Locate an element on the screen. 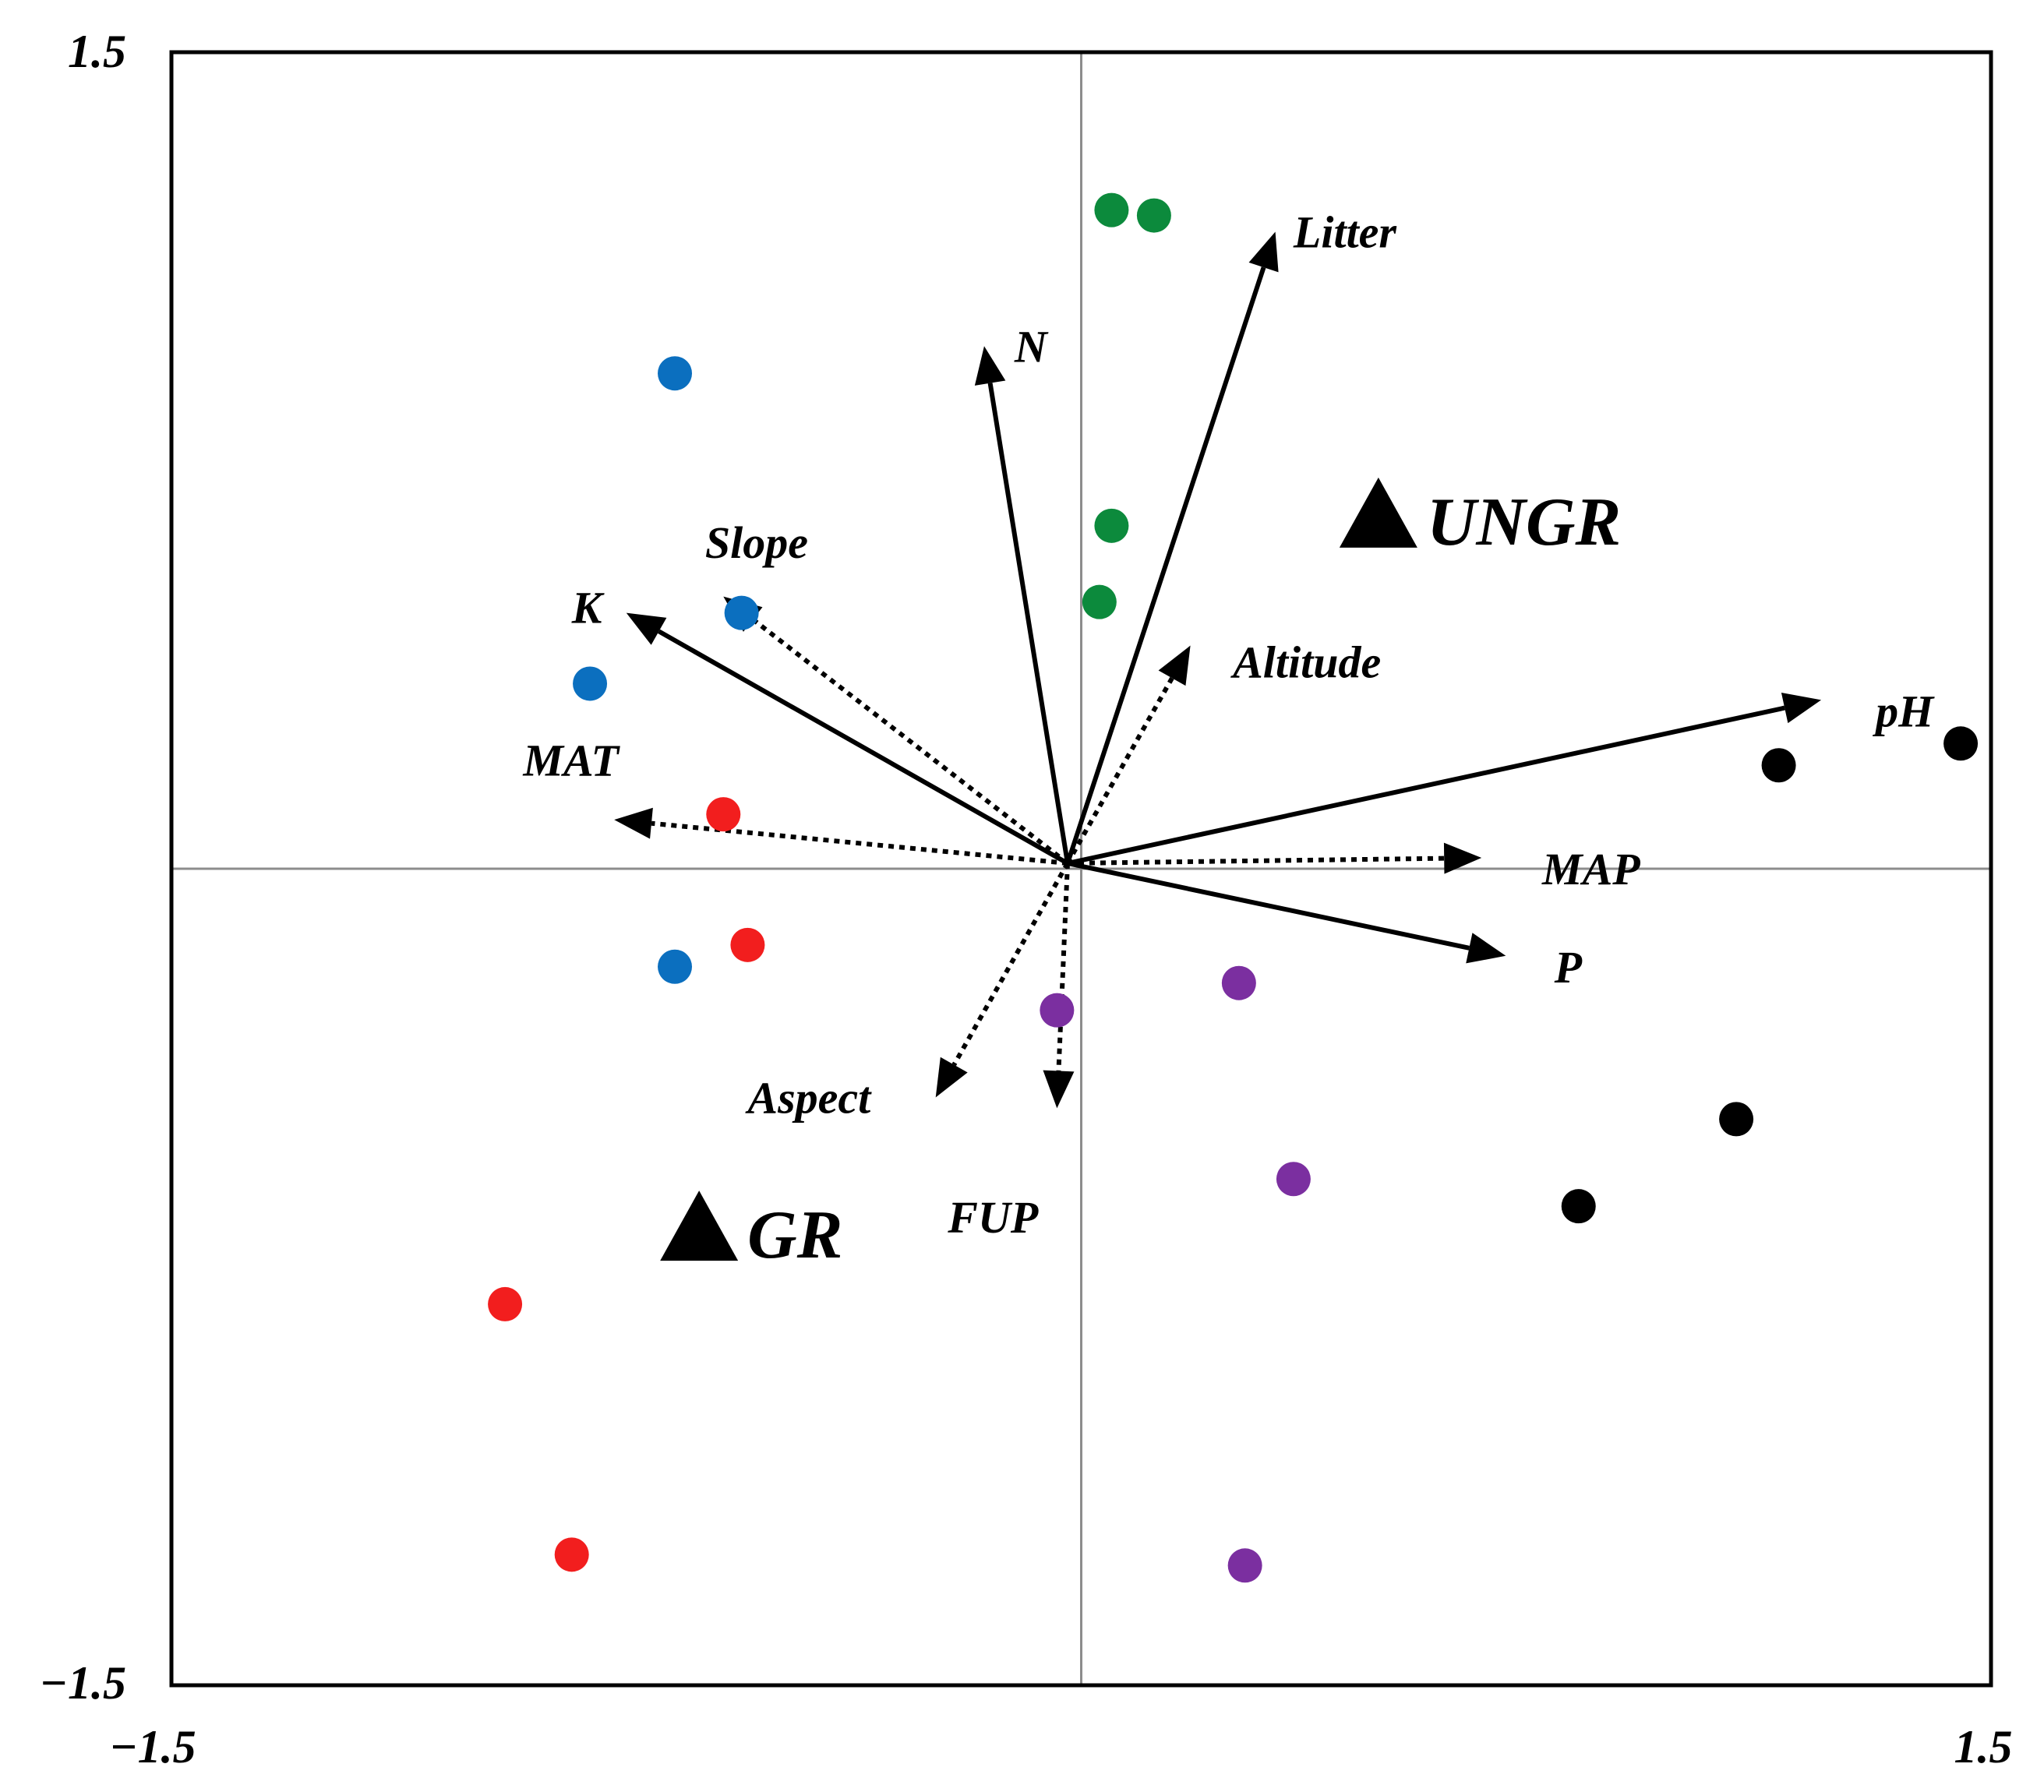 This screenshot has width=2044, height=1792. ungr-centroid-label: UNGR is located at coordinates (1524, 522).